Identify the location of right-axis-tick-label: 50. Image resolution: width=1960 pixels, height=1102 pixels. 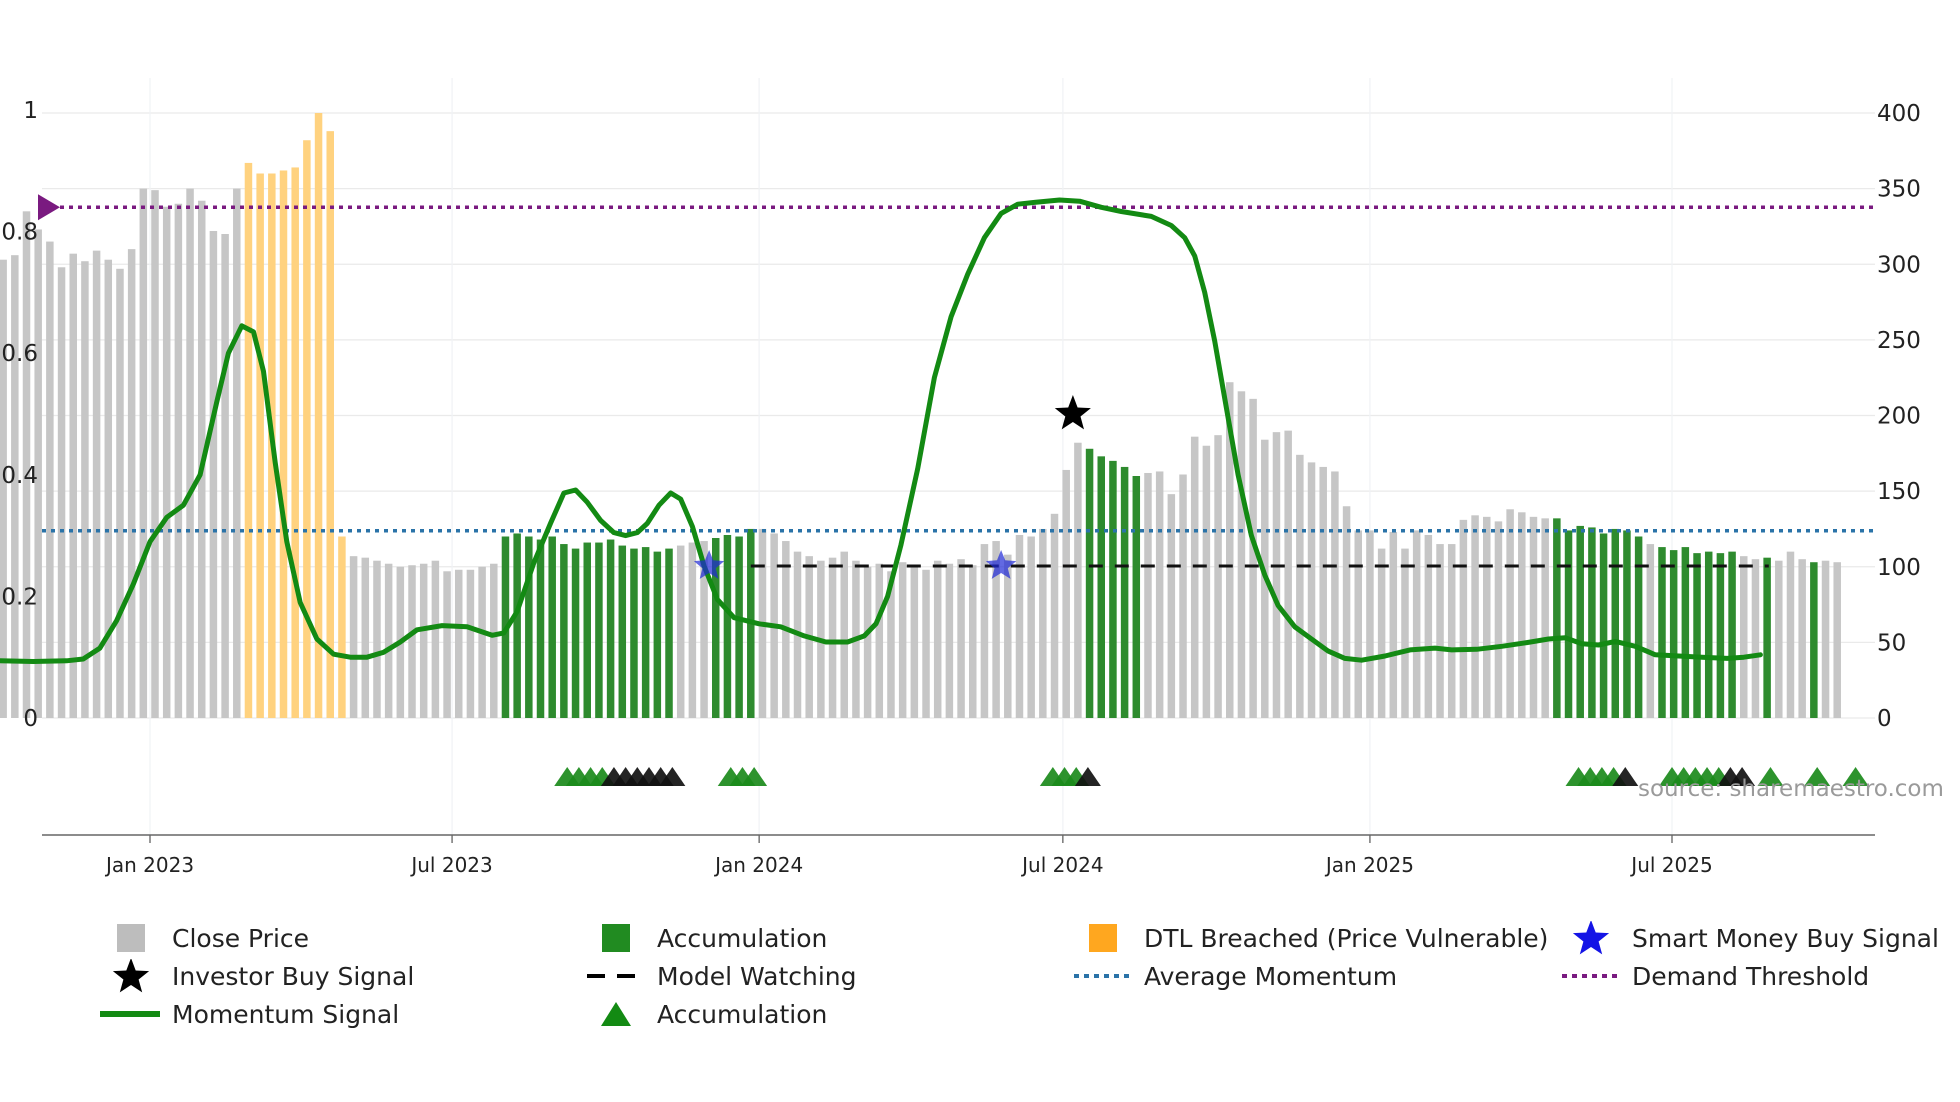
(1891, 643).